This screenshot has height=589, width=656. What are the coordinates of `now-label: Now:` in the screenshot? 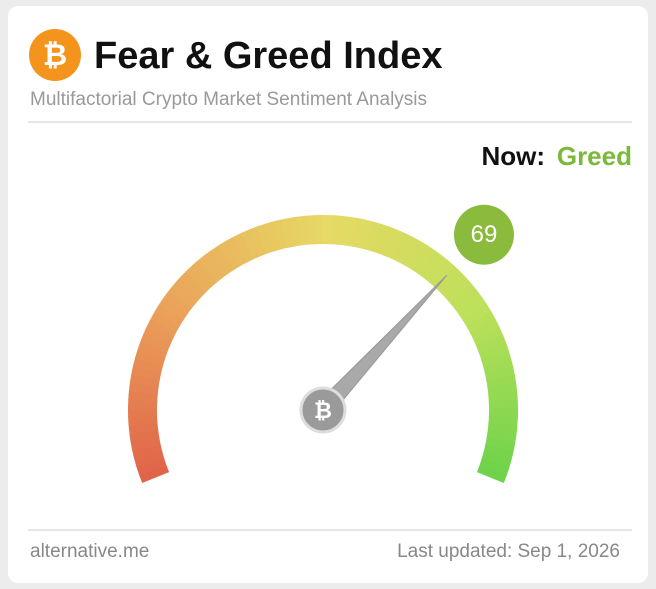 It's located at (513, 156).